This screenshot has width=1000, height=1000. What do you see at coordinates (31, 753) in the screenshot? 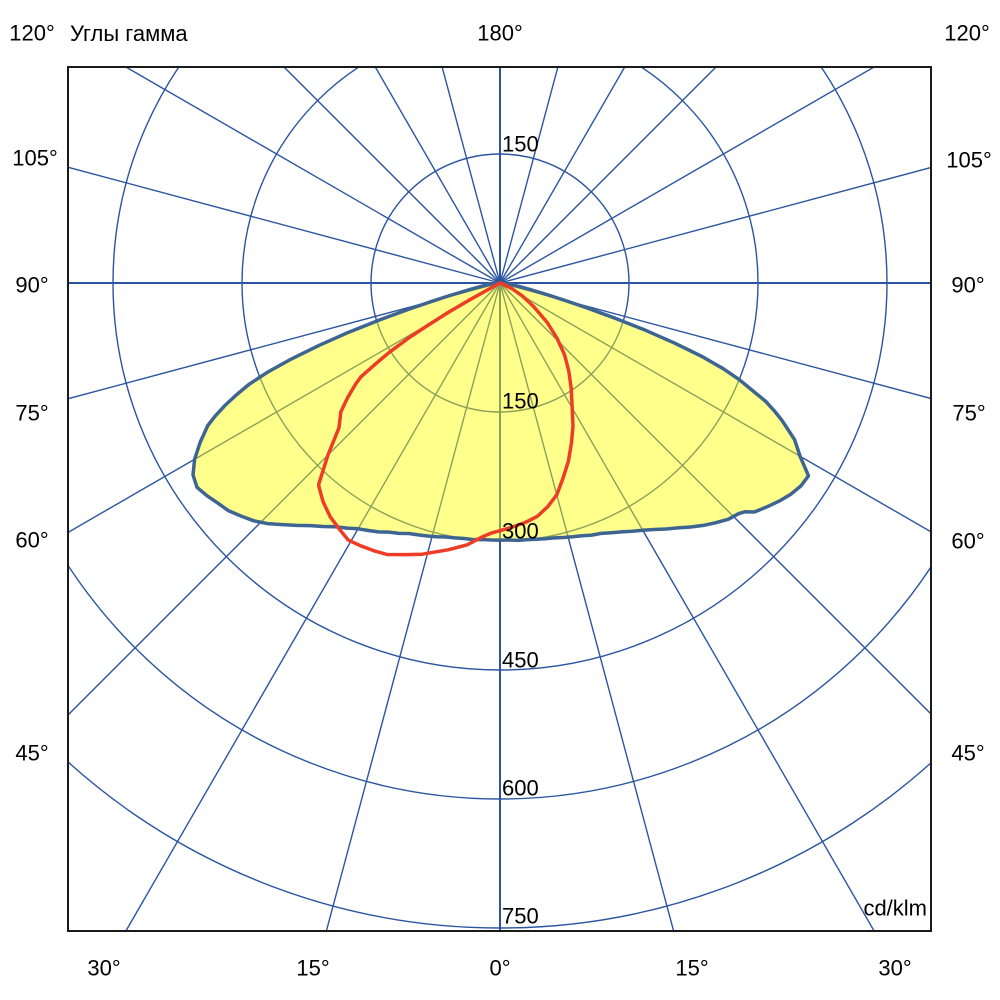
I see `angle-label-left: 45°` at bounding box center [31, 753].